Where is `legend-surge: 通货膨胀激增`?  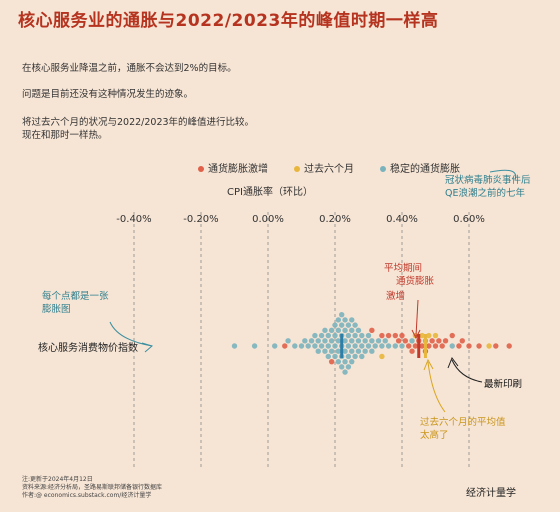 legend-surge: 通货膨胀激增 is located at coordinates (233, 167).